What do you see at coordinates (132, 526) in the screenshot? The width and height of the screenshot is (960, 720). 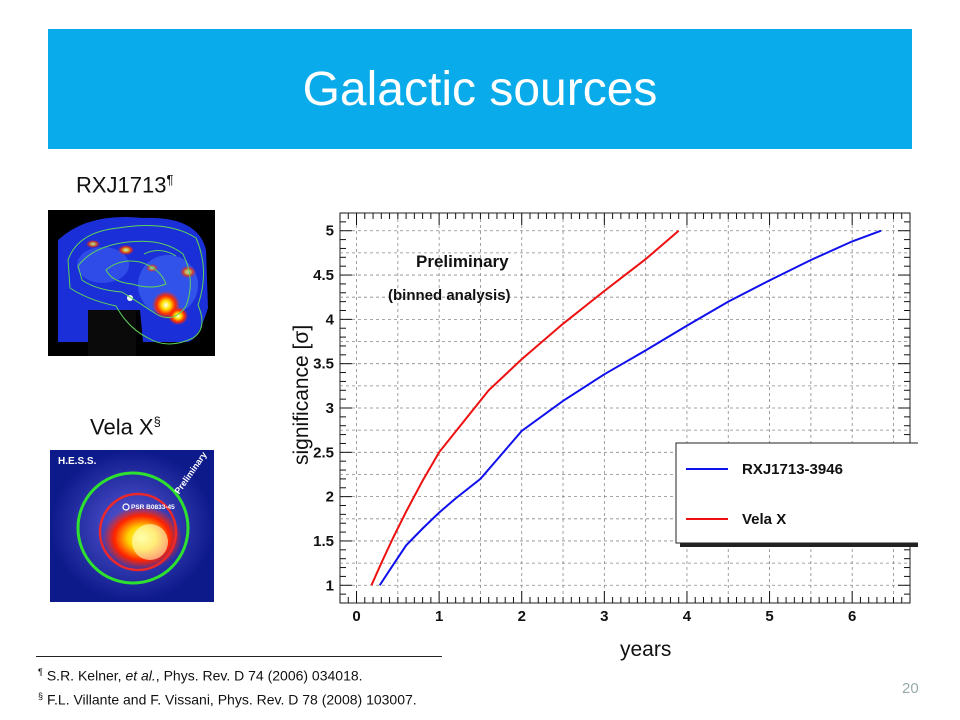 I see `vela-sky-map: H.E.S.S. Preliminary PSR B0833-45` at bounding box center [132, 526].